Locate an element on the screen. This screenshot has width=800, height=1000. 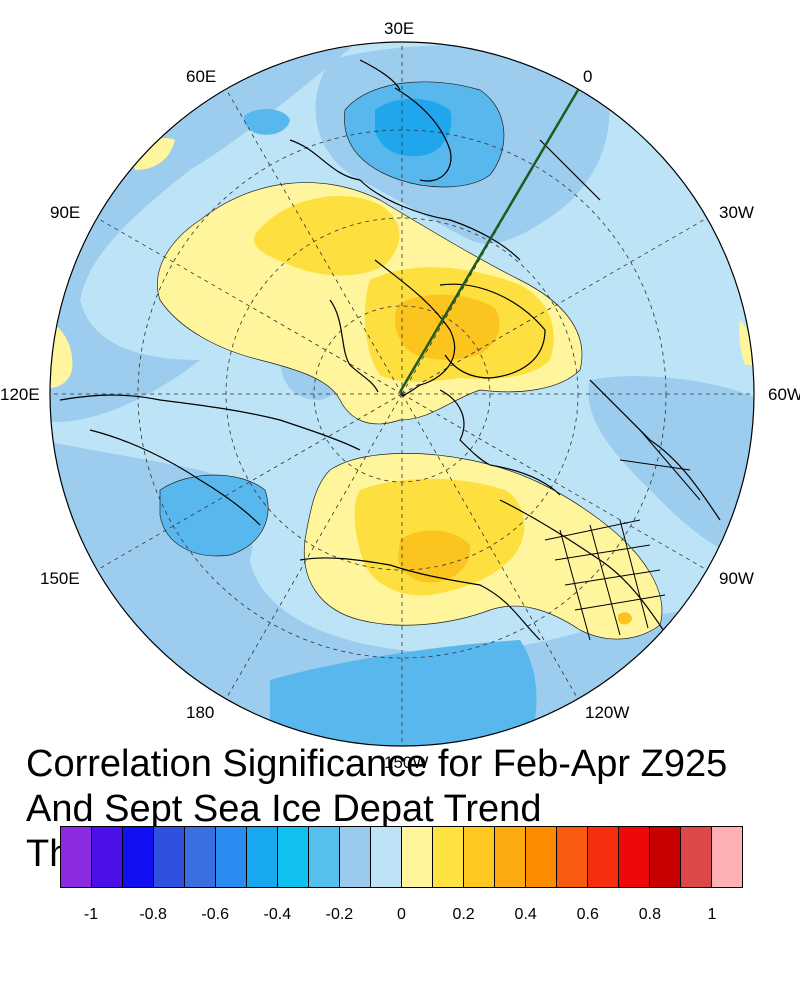
lon-label-0: 0 is located at coordinates (587, 76).